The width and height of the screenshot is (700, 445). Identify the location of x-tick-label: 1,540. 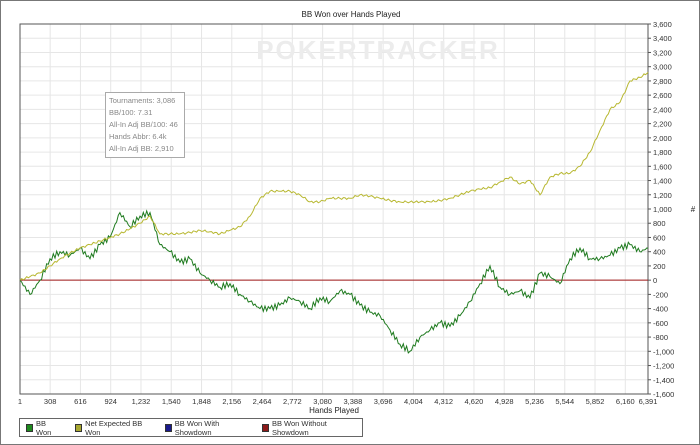
(171, 401).